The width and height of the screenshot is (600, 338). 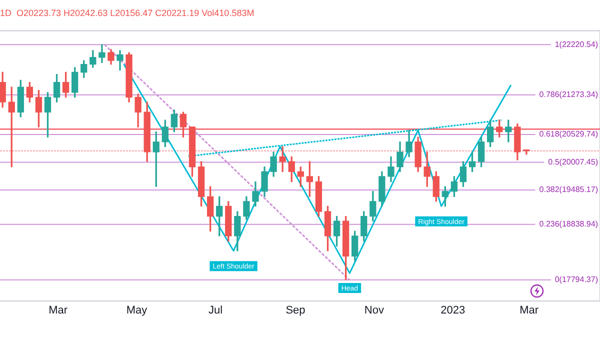 What do you see at coordinates (573, 161) in the screenshot?
I see `ref-line-label: 0.5(20007.45)` at bounding box center [573, 161].